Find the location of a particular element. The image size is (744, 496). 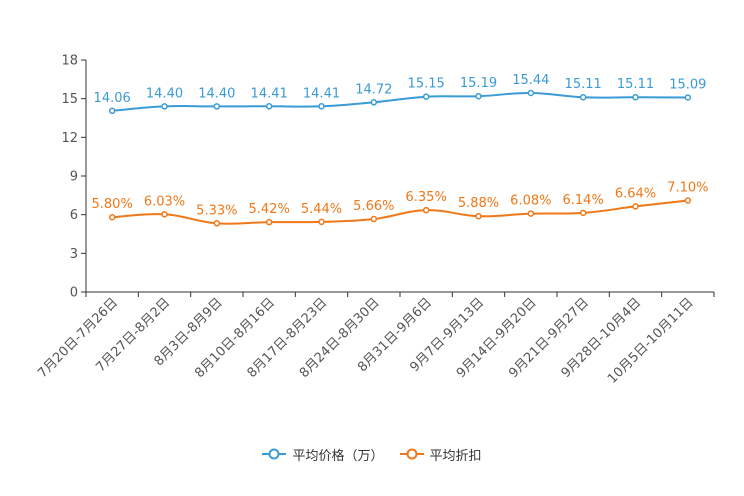

data-label: 5.80% is located at coordinates (112, 204).